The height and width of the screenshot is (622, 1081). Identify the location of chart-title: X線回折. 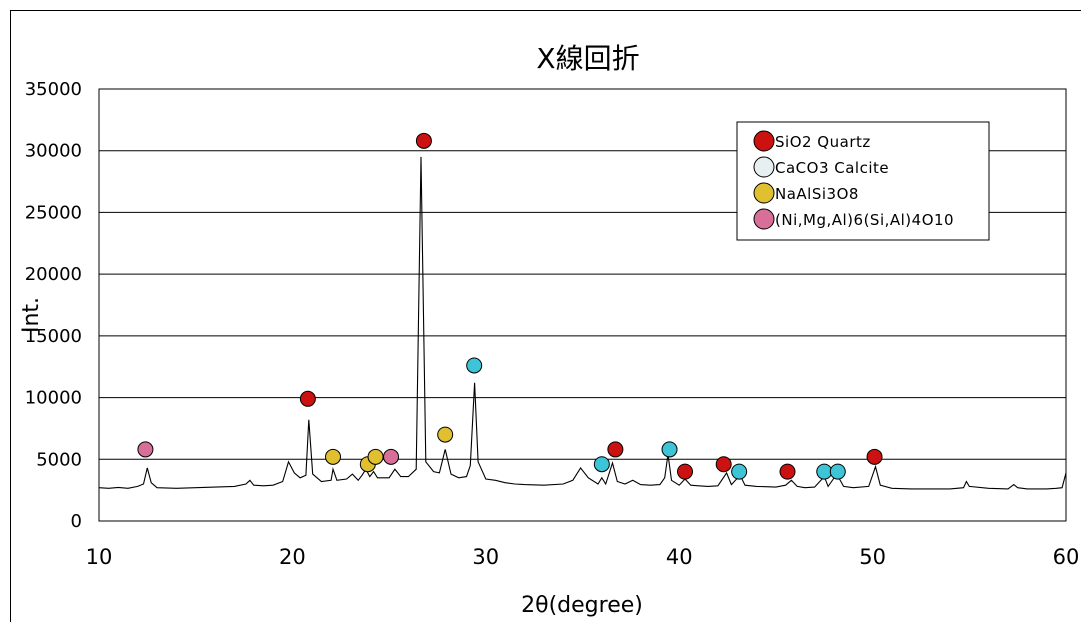
(587, 58).